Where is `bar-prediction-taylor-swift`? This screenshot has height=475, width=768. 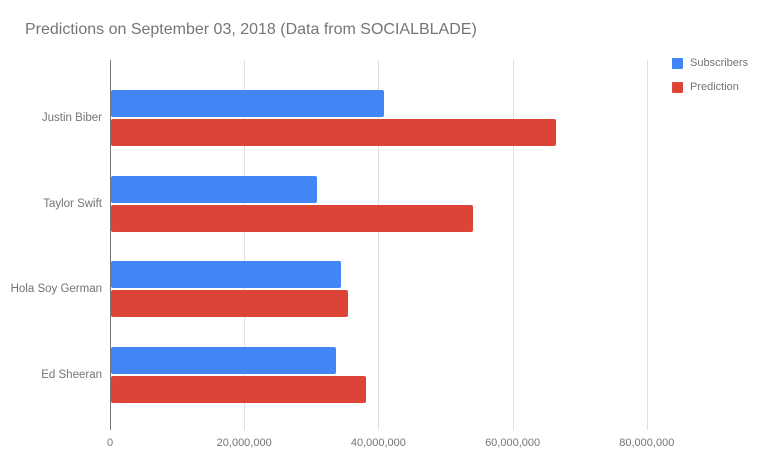 bar-prediction-taylor-swift is located at coordinates (292, 218).